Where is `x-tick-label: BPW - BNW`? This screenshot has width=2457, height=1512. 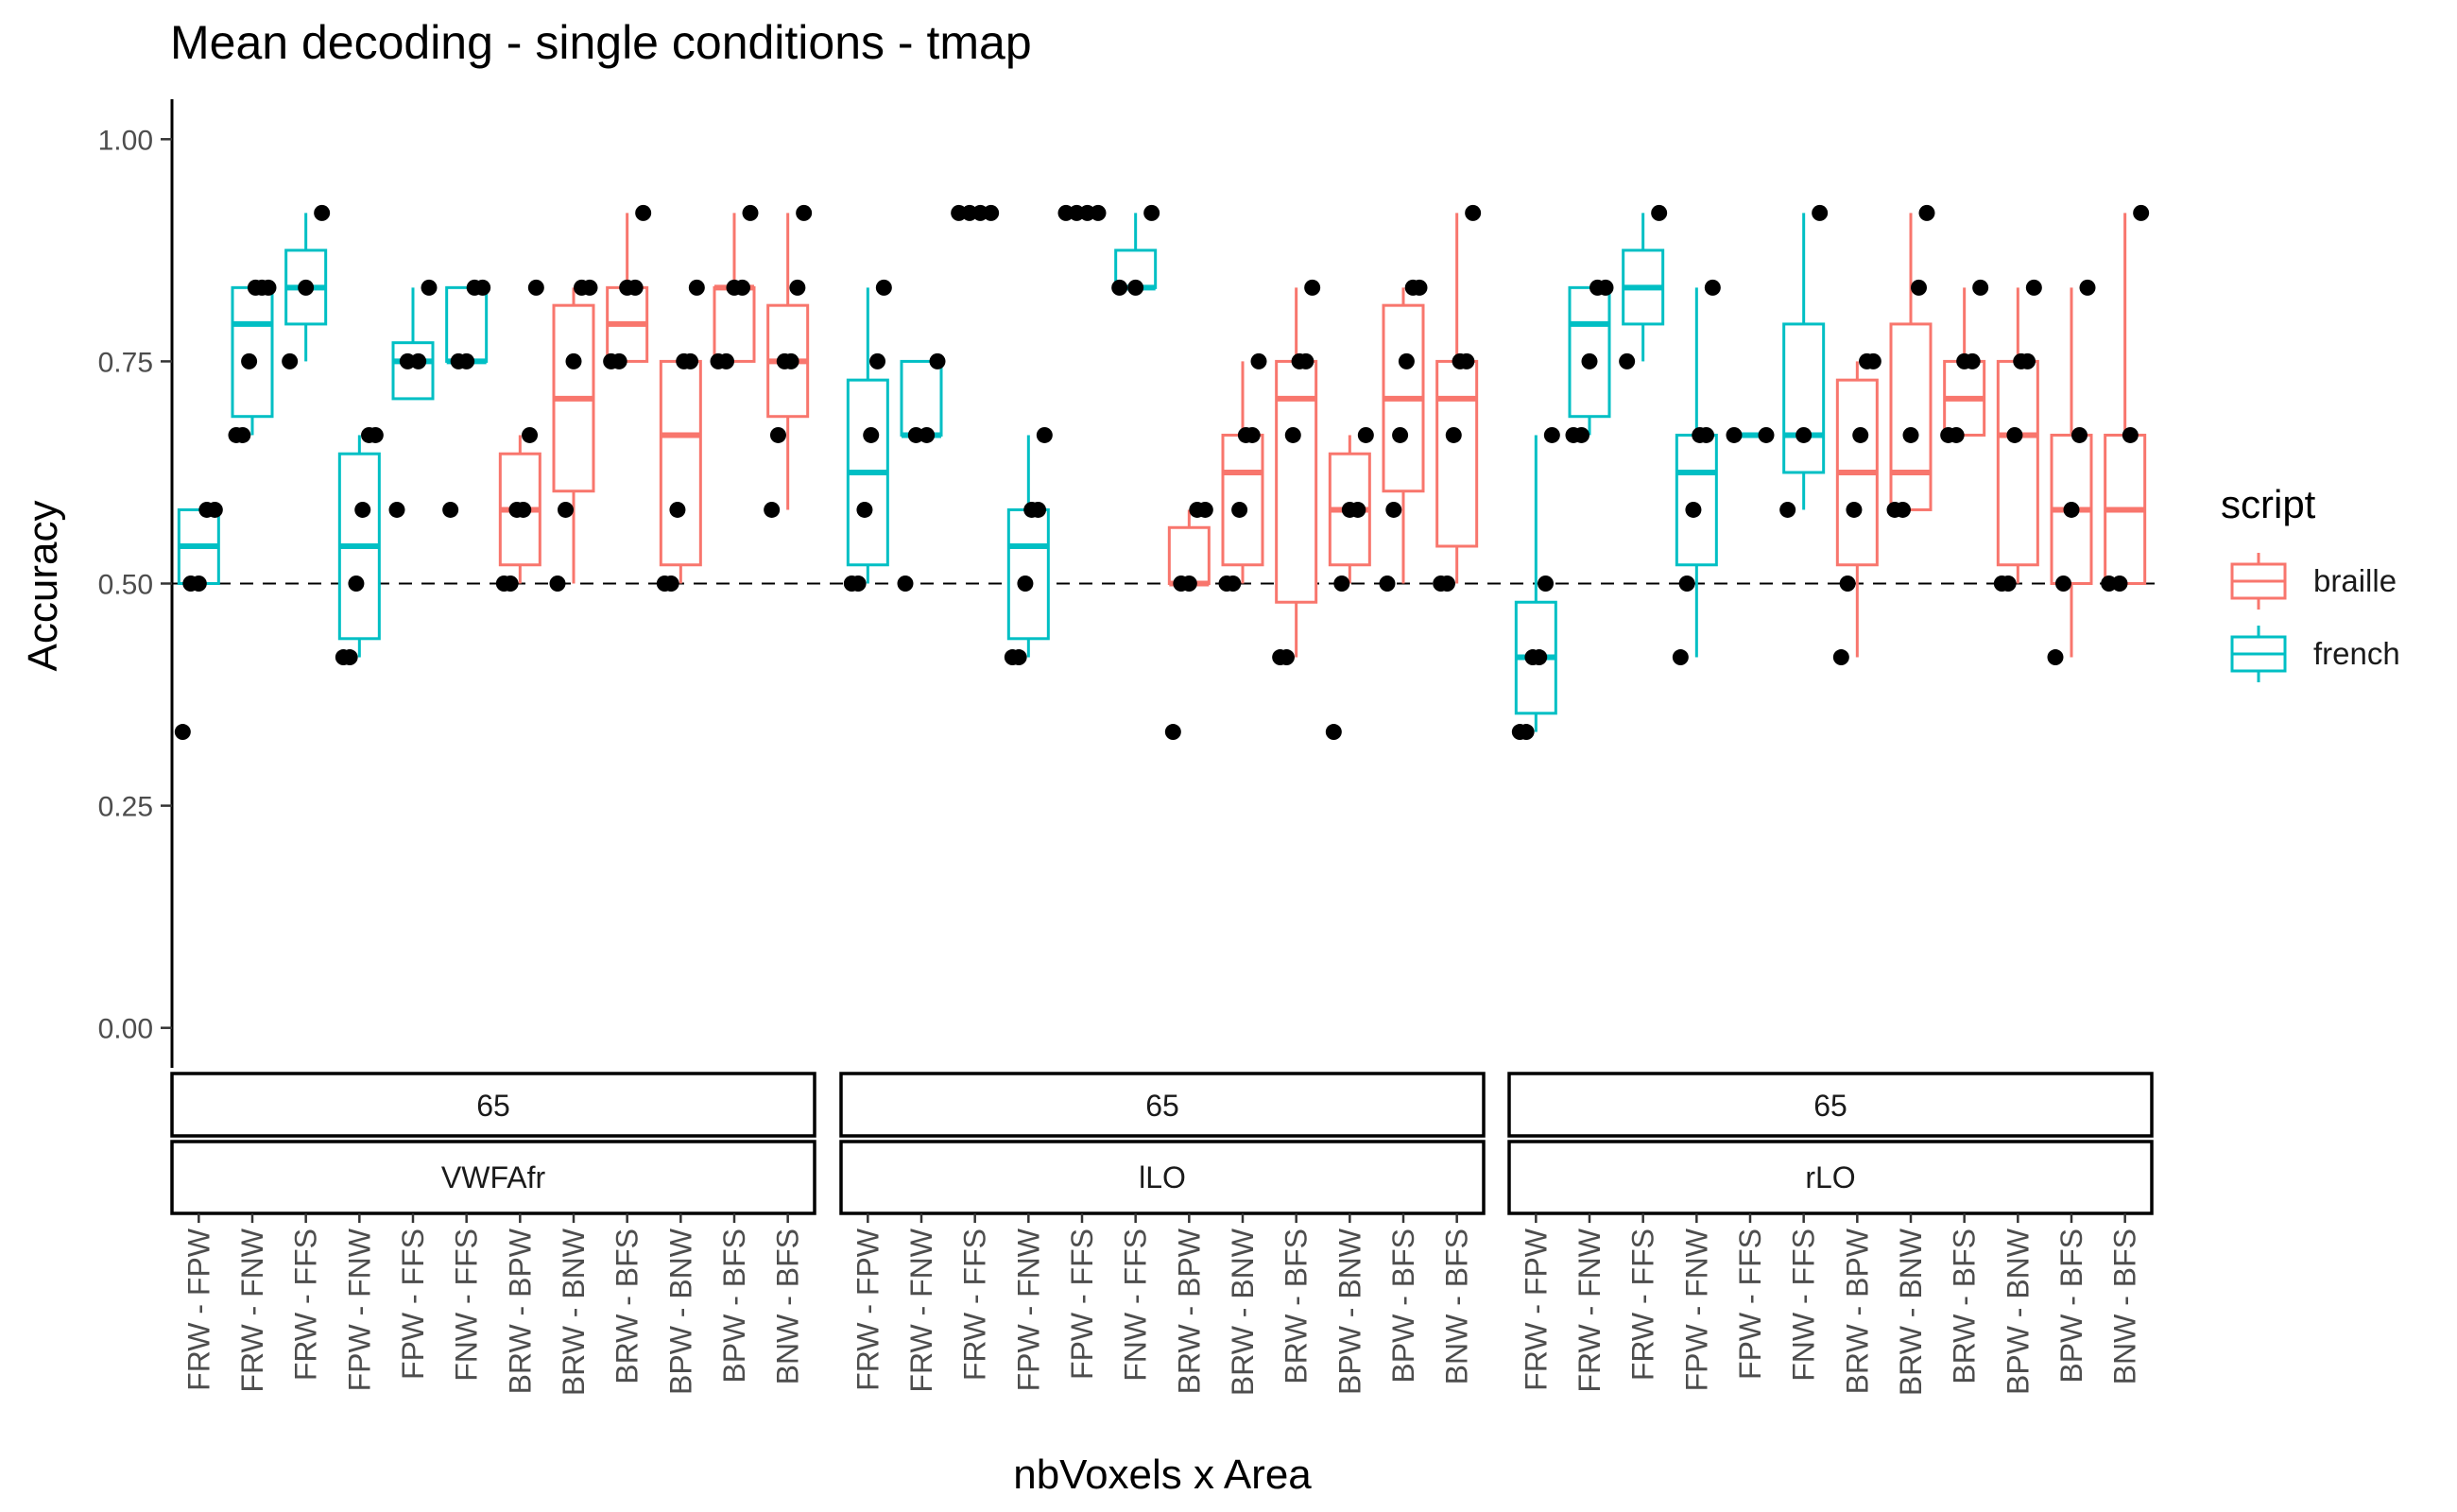
x-tick-label: BPW - BNW is located at coordinates (680, 1311).